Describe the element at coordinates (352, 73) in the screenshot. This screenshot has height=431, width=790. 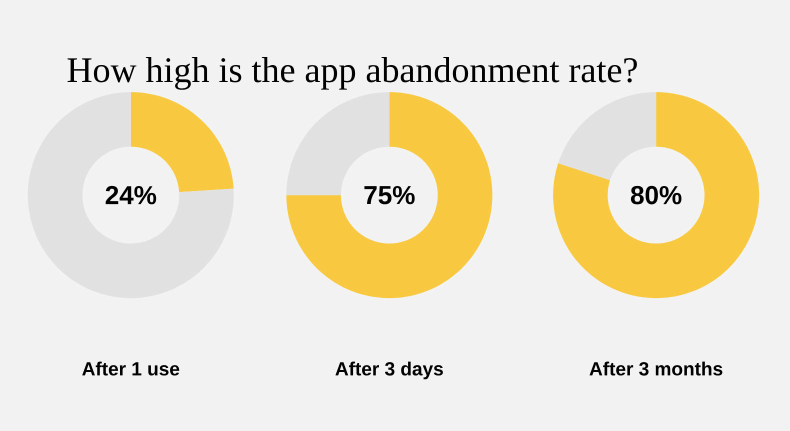
I see `text: How high is the app abandonment rate?` at that location.